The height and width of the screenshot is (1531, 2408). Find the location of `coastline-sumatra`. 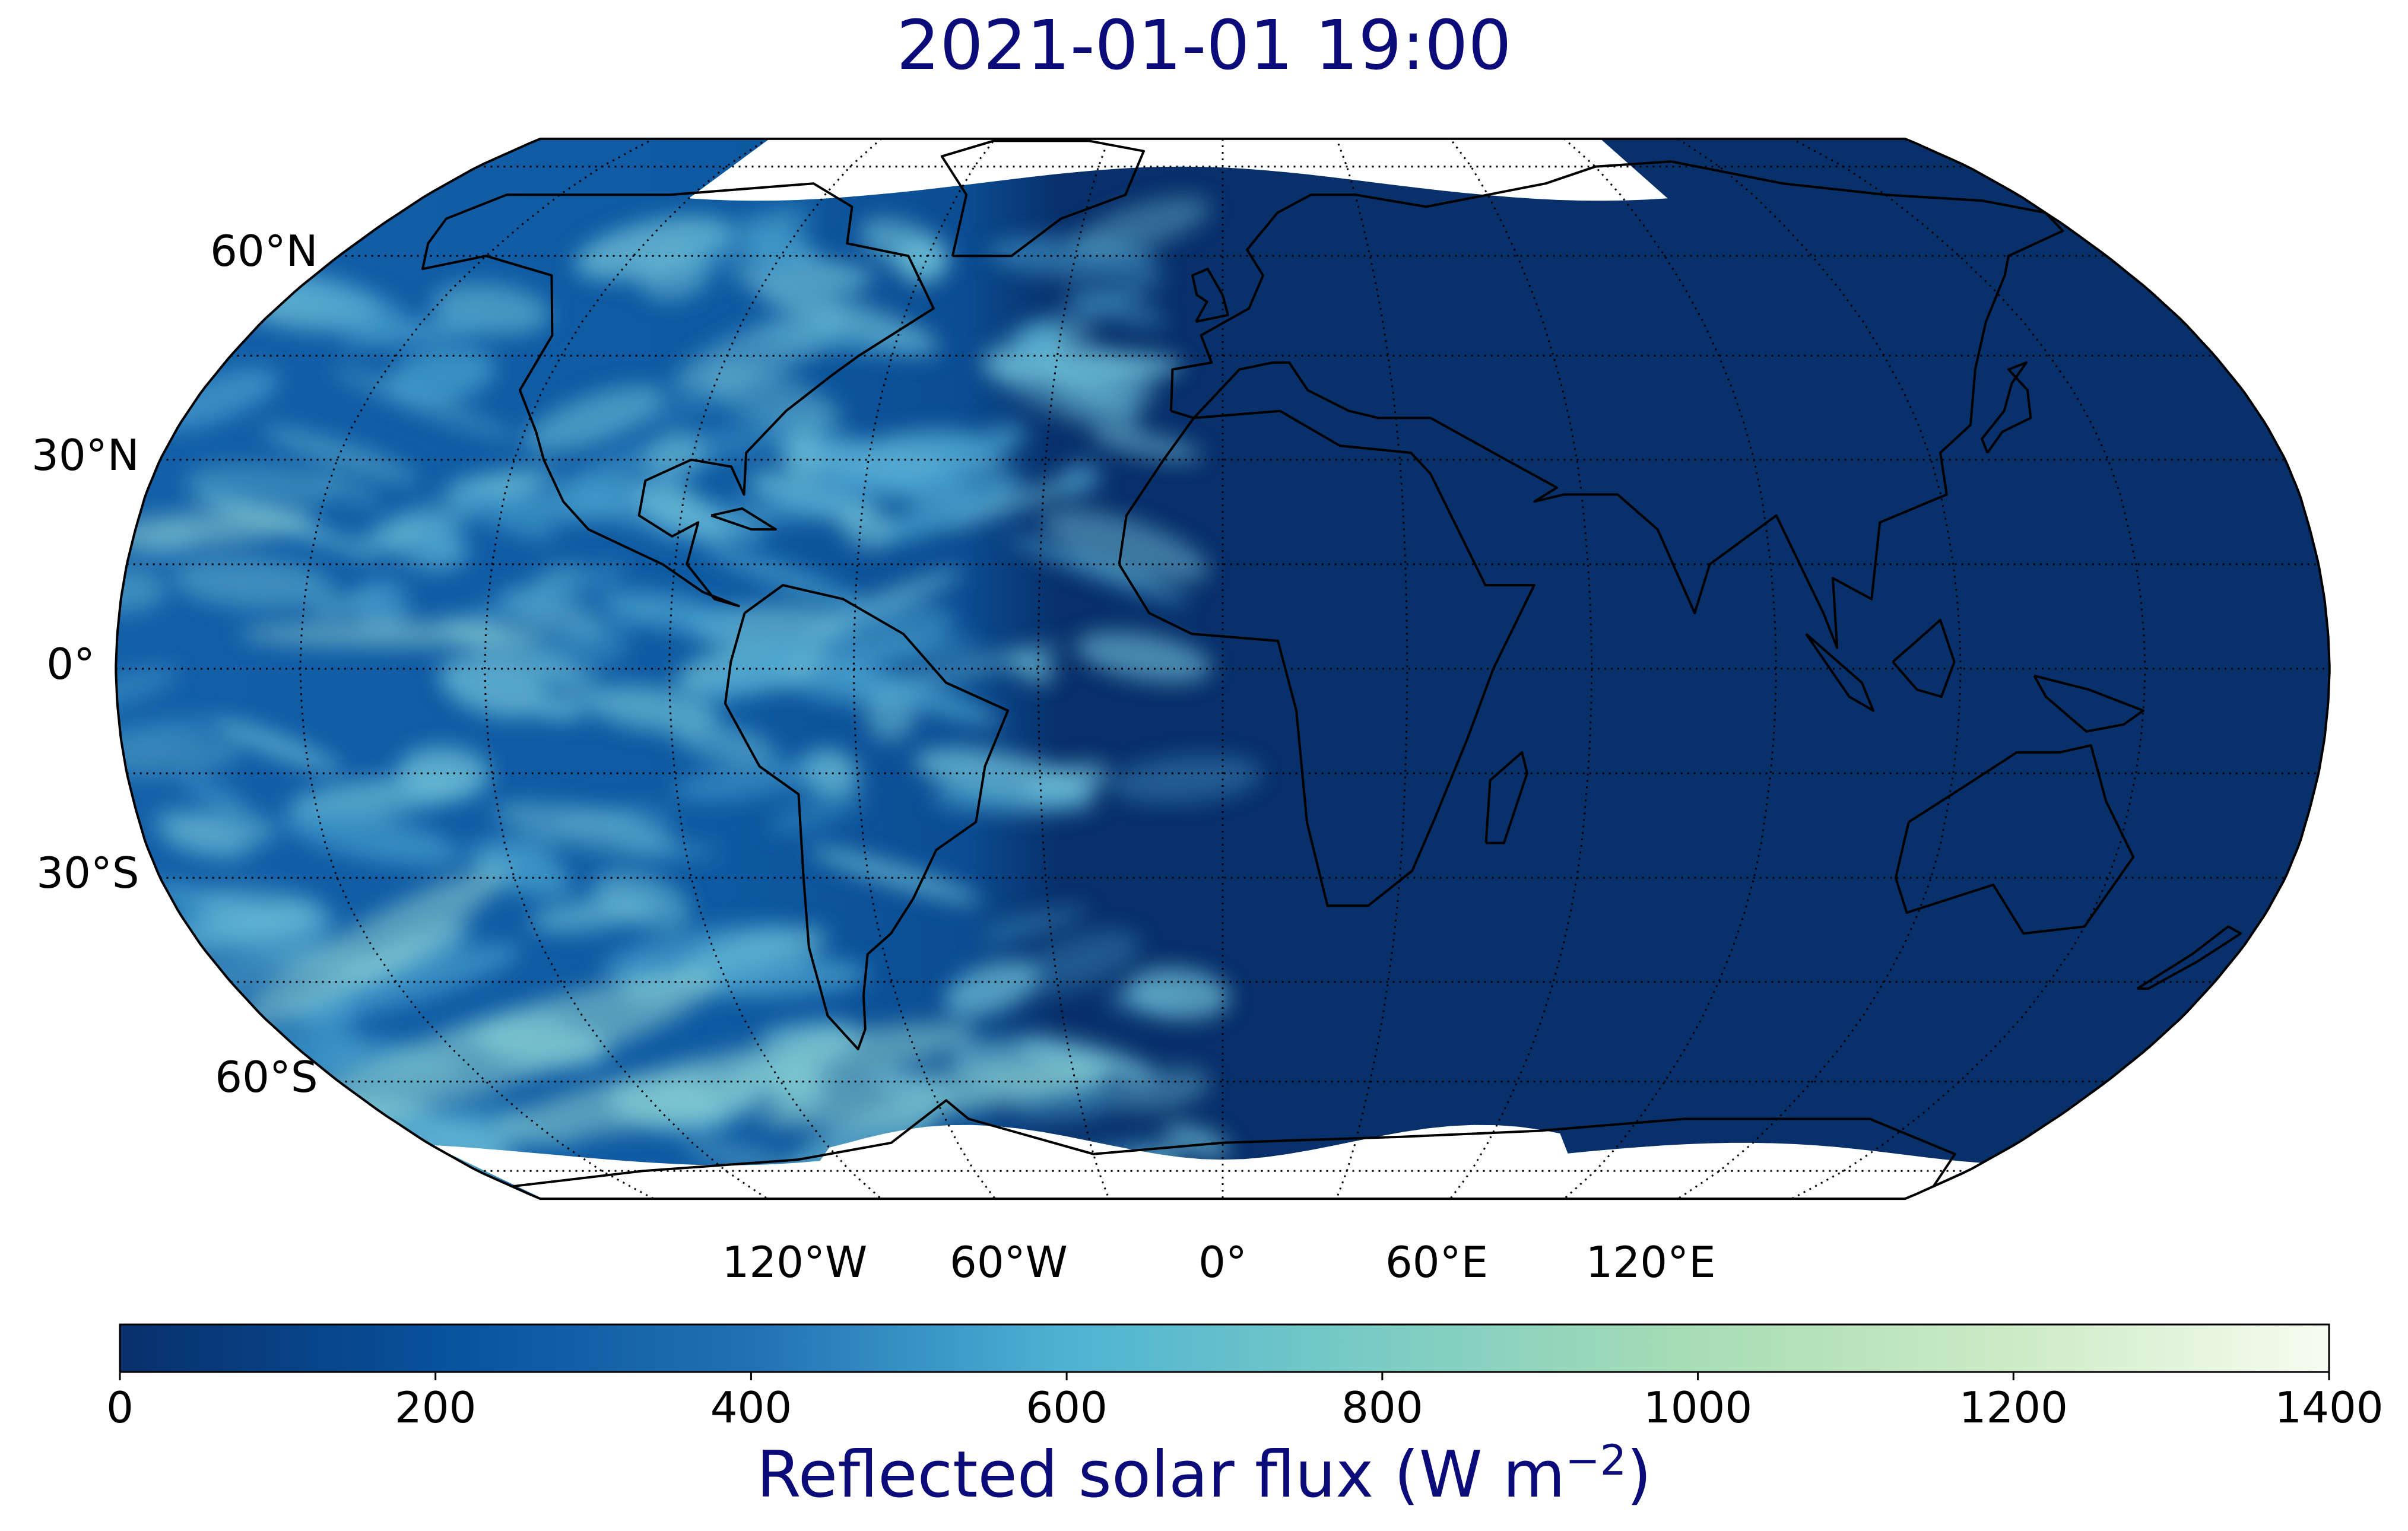

coastline-sumatra is located at coordinates (1839, 672).